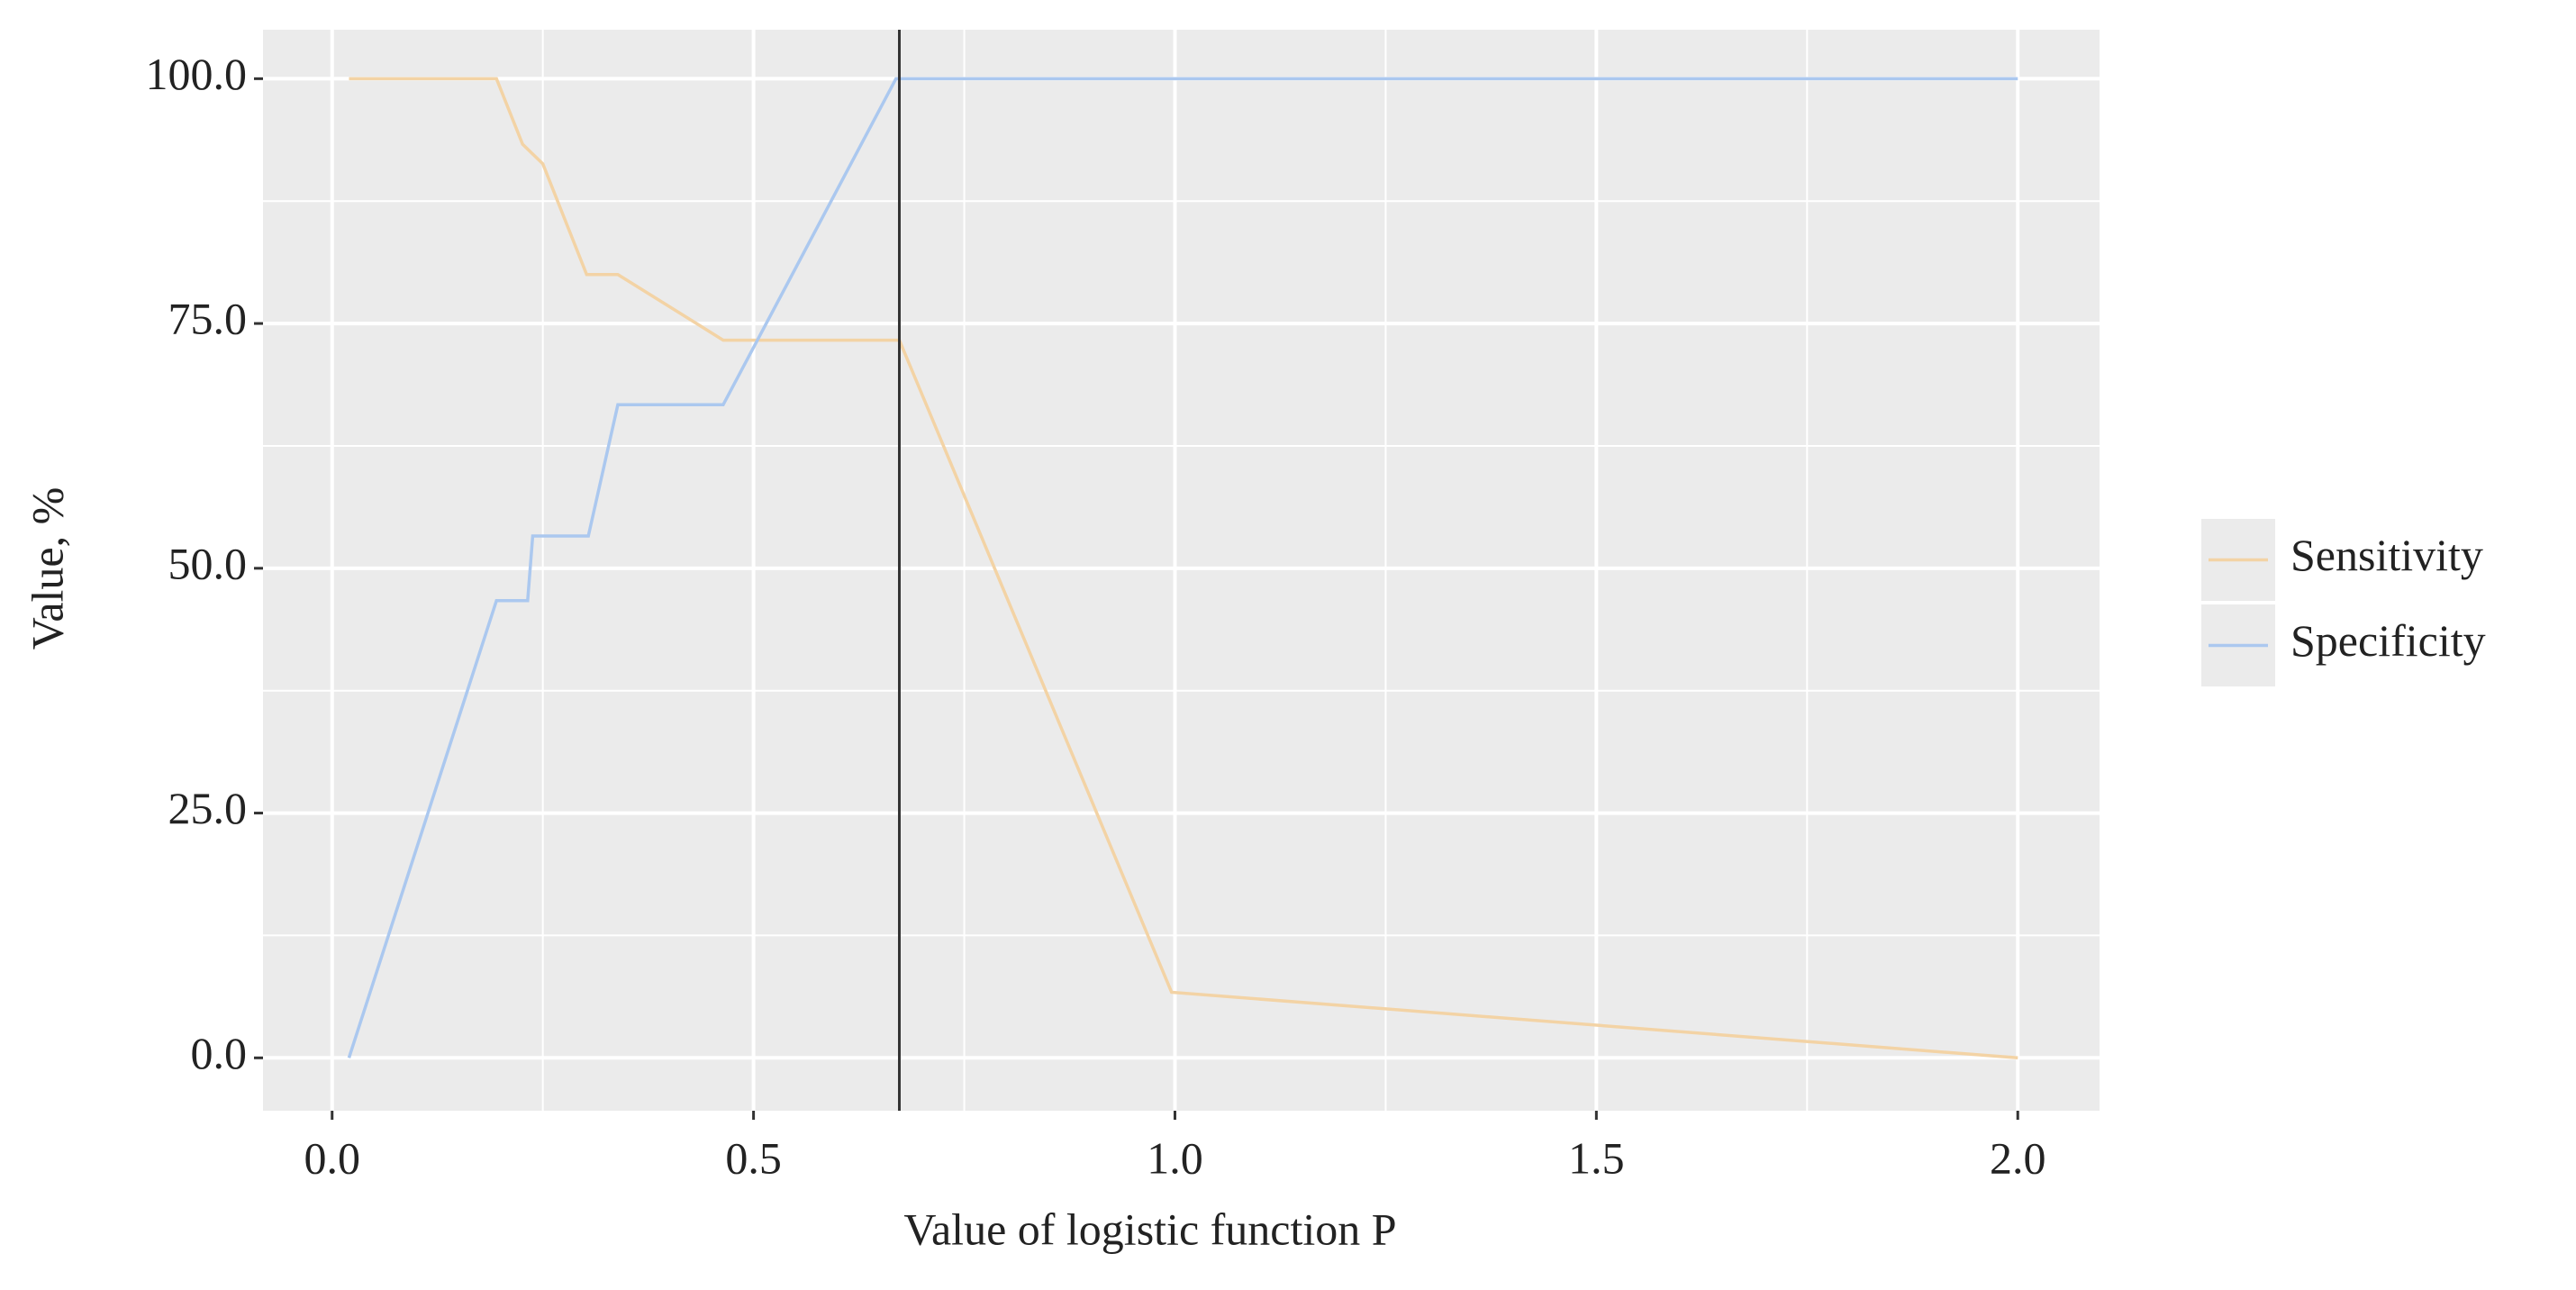 This screenshot has width=2576, height=1290. I want to click on y-axis-title: Value, %, so click(47, 568).